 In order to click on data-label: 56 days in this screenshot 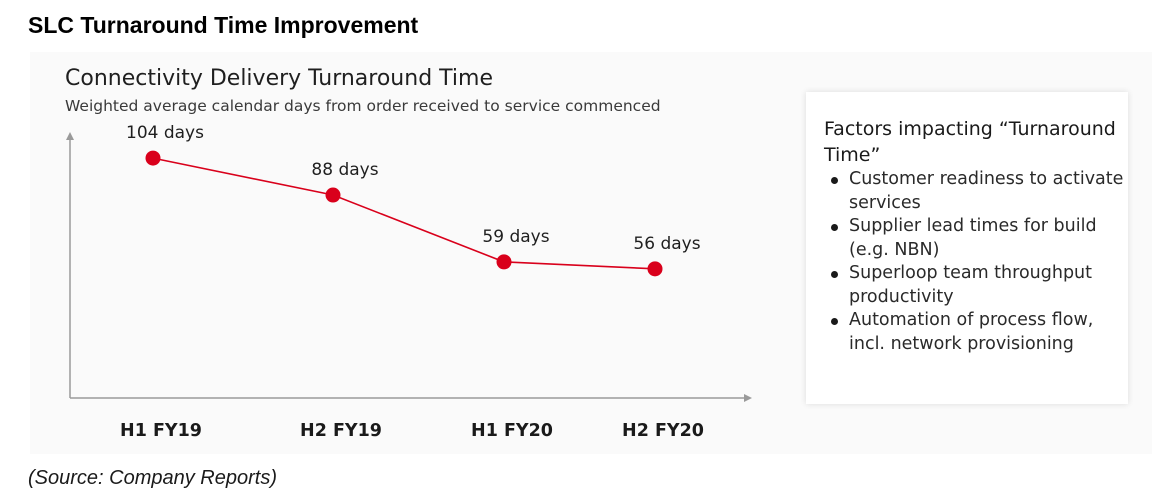, I will do `click(666, 244)`.